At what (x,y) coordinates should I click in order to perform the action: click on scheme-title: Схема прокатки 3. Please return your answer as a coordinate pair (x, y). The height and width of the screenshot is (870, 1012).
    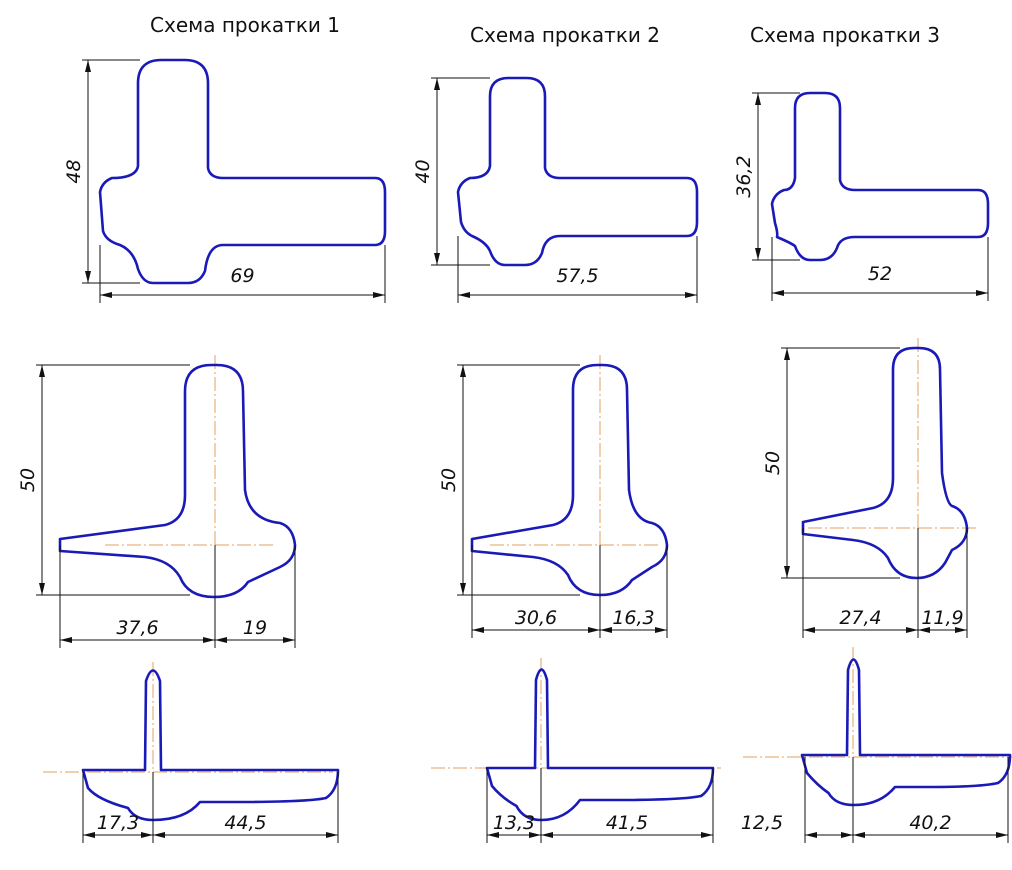
    Looking at the image, I should click on (845, 35).